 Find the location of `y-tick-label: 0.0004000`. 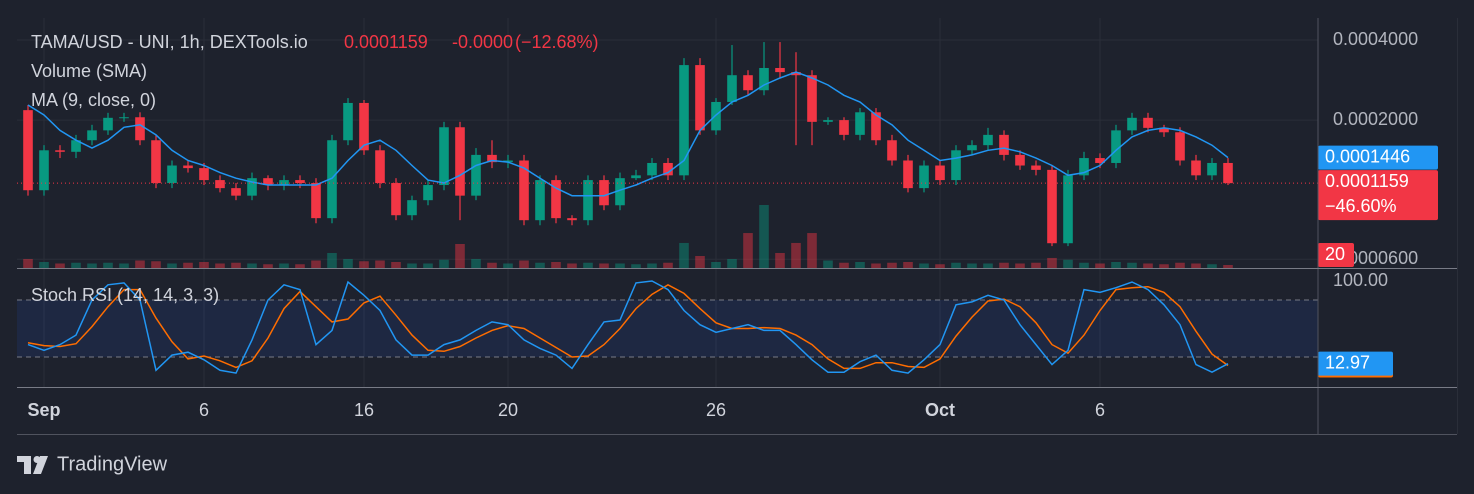

y-tick-label: 0.0004000 is located at coordinates (1375, 39).